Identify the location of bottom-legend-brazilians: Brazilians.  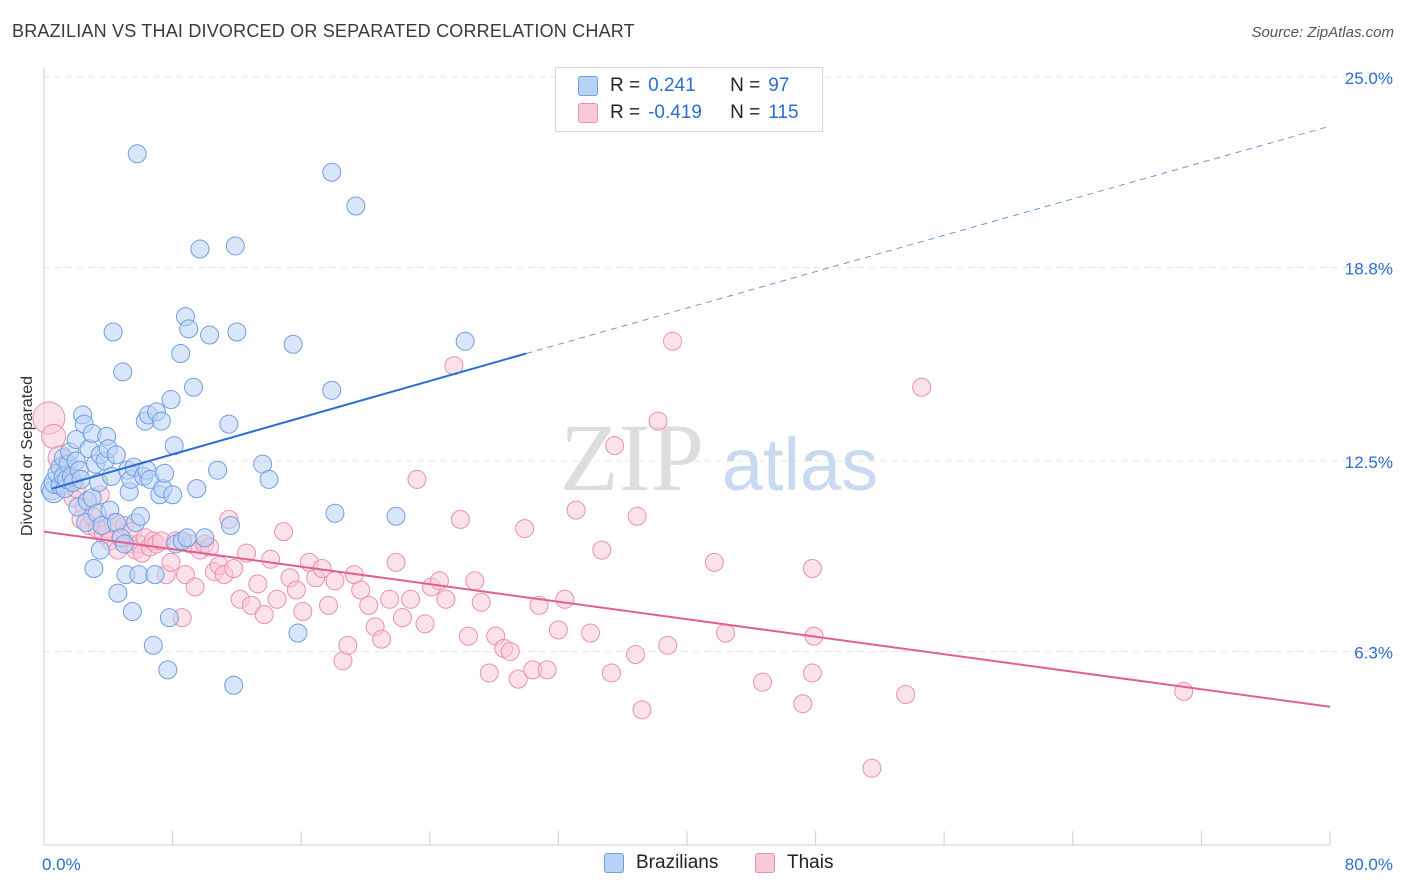
(661, 863).